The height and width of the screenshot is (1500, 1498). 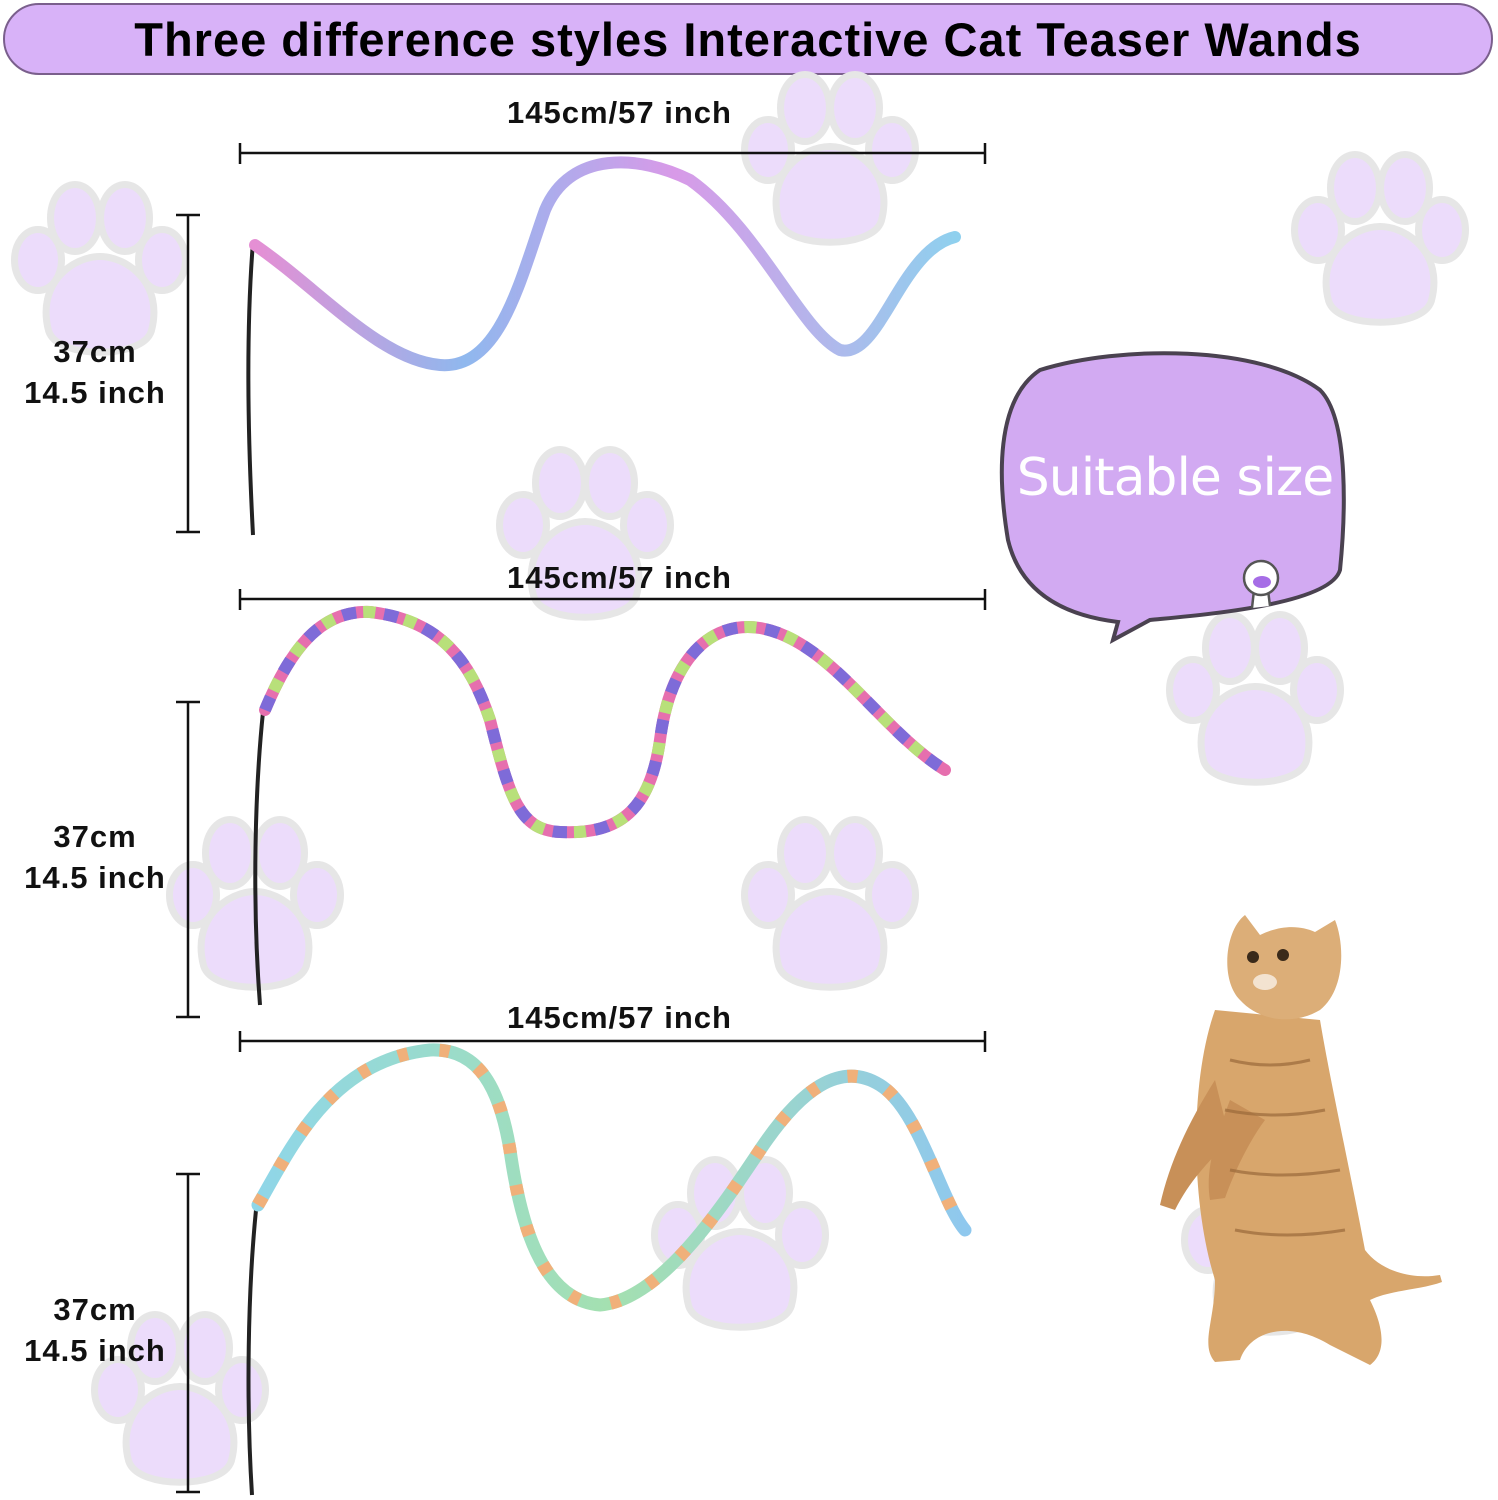 I want to click on height-label-2: 37cm 14.5 inch, so click(x=95, y=857).